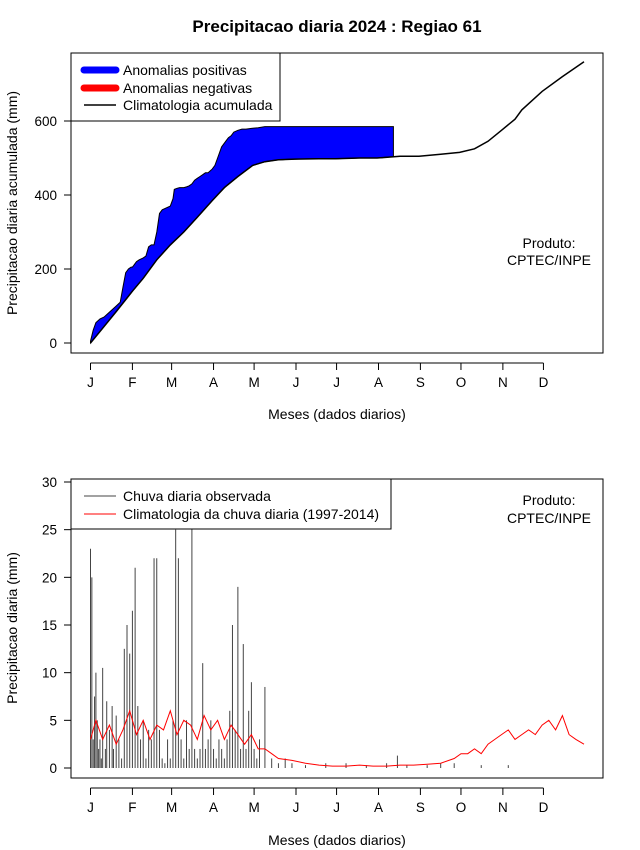 This screenshot has width=640, height=850. I want to click on y-axis-top: 0 200 400 600, so click(53, 232).